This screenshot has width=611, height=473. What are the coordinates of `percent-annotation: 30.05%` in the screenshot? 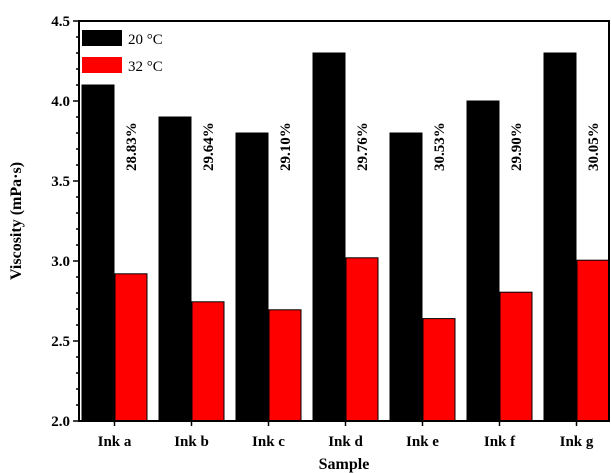 It's located at (594, 146).